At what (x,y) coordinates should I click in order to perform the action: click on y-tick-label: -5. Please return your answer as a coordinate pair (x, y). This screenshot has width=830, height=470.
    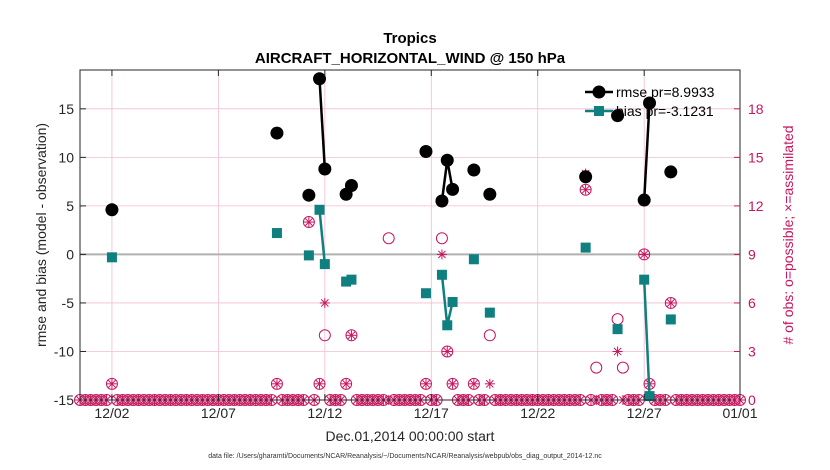
    Looking at the image, I should click on (68, 303).